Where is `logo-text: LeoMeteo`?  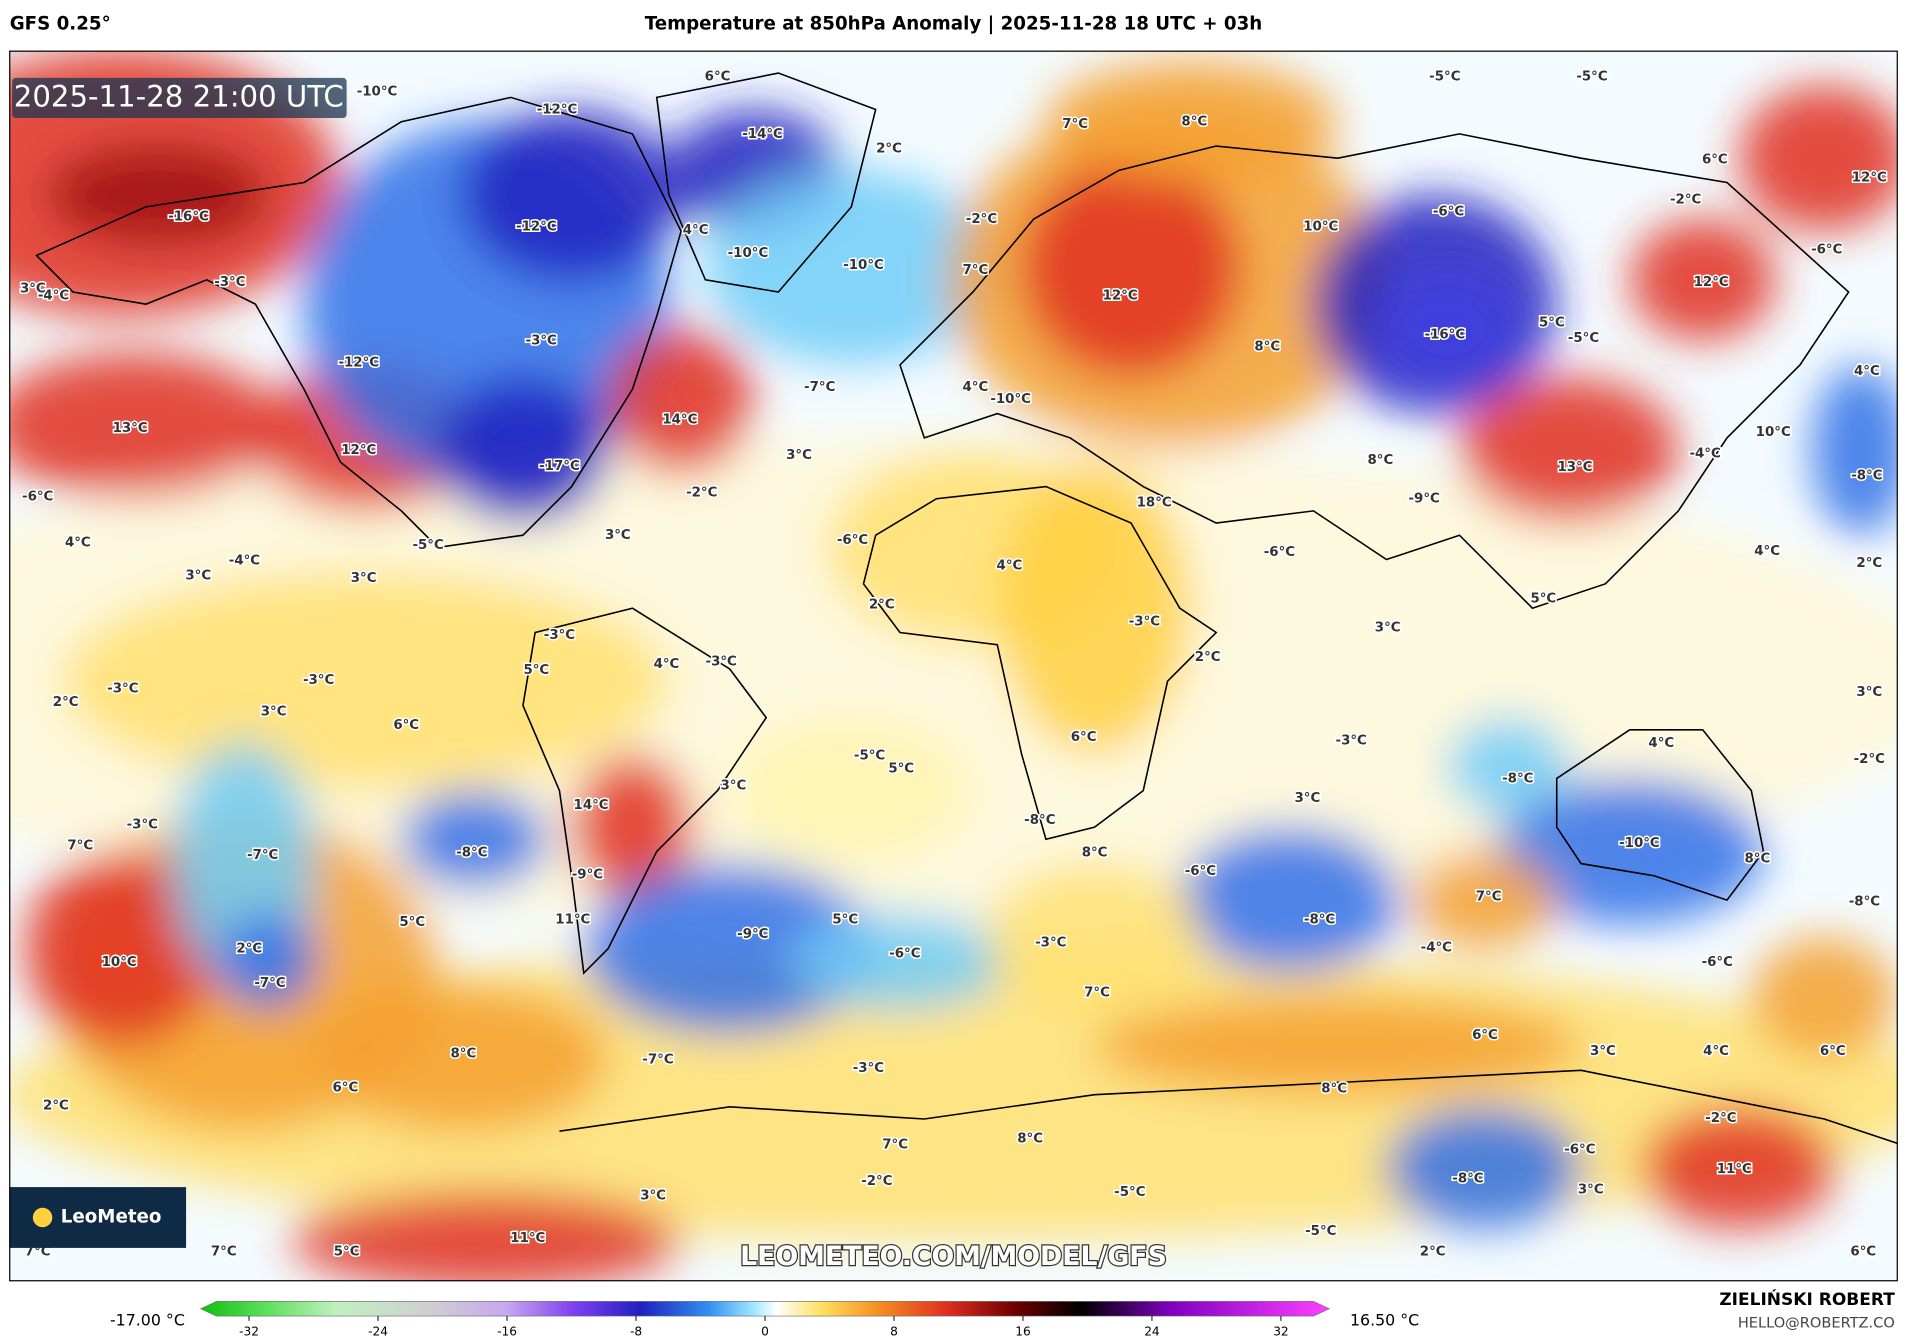 logo-text: LeoMeteo is located at coordinates (111, 1217).